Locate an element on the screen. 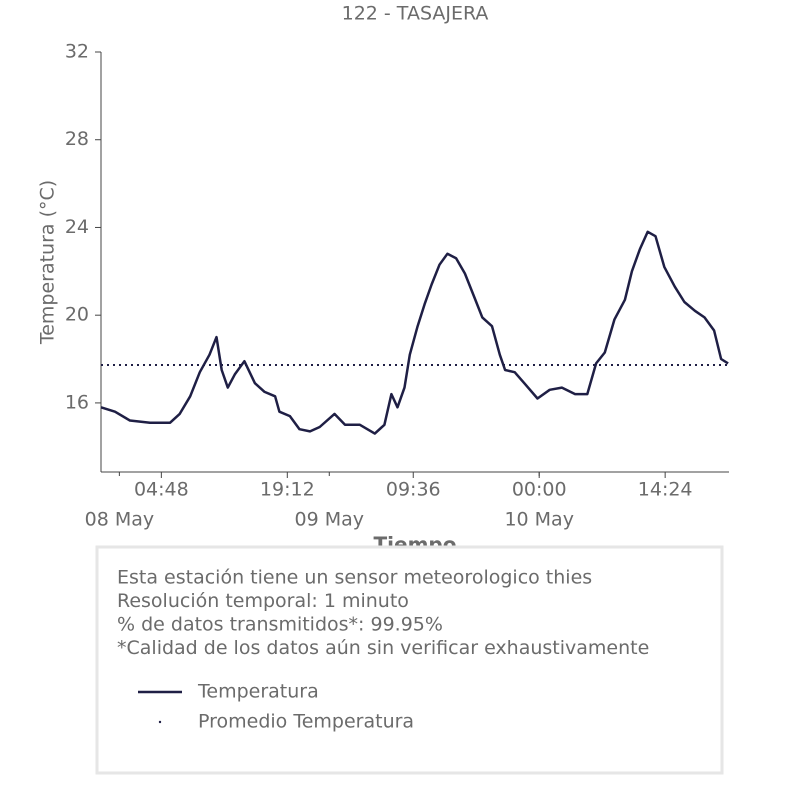 The width and height of the screenshot is (806, 806). date-tick-label: 09 May is located at coordinates (330, 520).